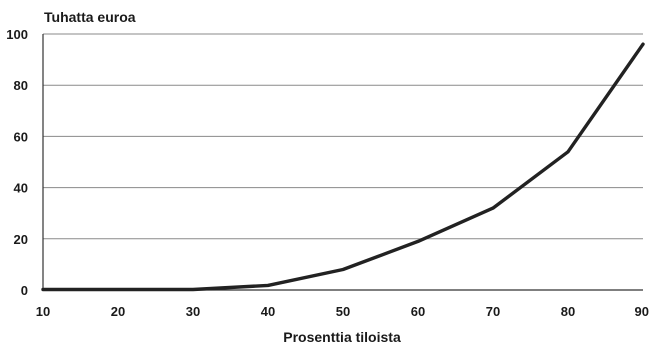 The width and height of the screenshot is (649, 352). I want to click on y-tick-label: 20, so click(21, 239).